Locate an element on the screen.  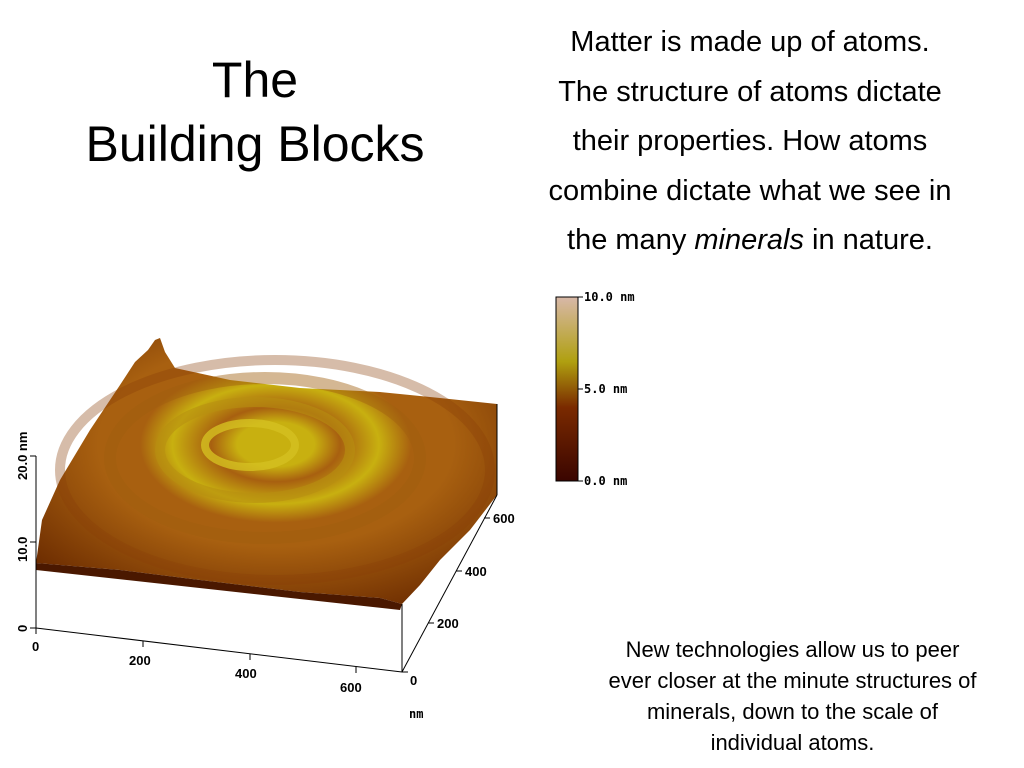
note-line: minerals, down to the scale of is located at coordinates (792, 711).